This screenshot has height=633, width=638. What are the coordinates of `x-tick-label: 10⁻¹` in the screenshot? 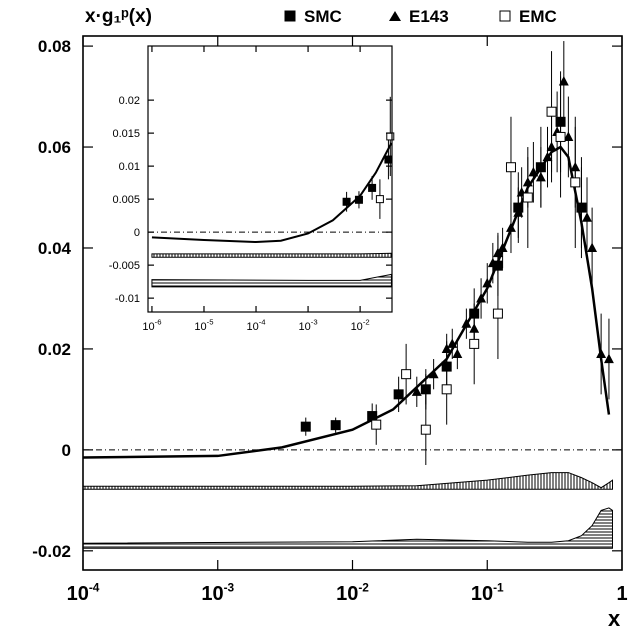 It's located at (487, 593).